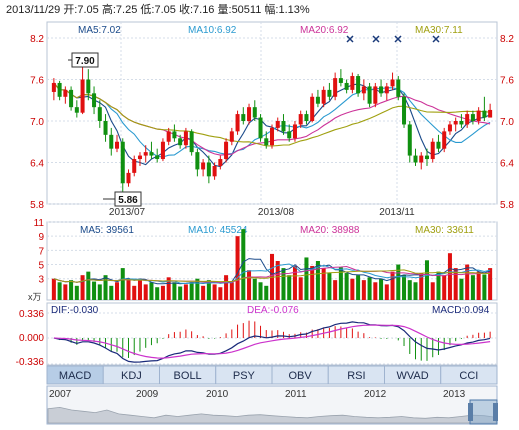  What do you see at coordinates (324, 30) in the screenshot?
I see `price-ma20-legend: MA20:6.92` at bounding box center [324, 30].